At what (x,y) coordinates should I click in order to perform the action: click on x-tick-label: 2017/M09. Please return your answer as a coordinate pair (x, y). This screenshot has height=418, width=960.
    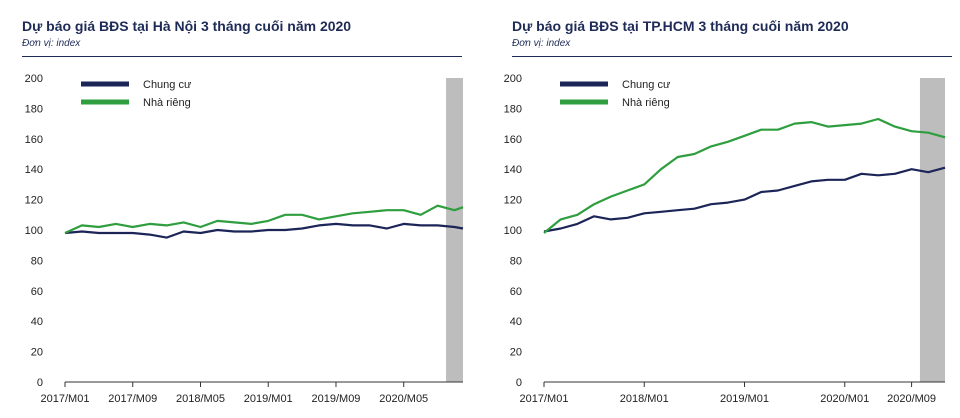
    Looking at the image, I should click on (132, 399).